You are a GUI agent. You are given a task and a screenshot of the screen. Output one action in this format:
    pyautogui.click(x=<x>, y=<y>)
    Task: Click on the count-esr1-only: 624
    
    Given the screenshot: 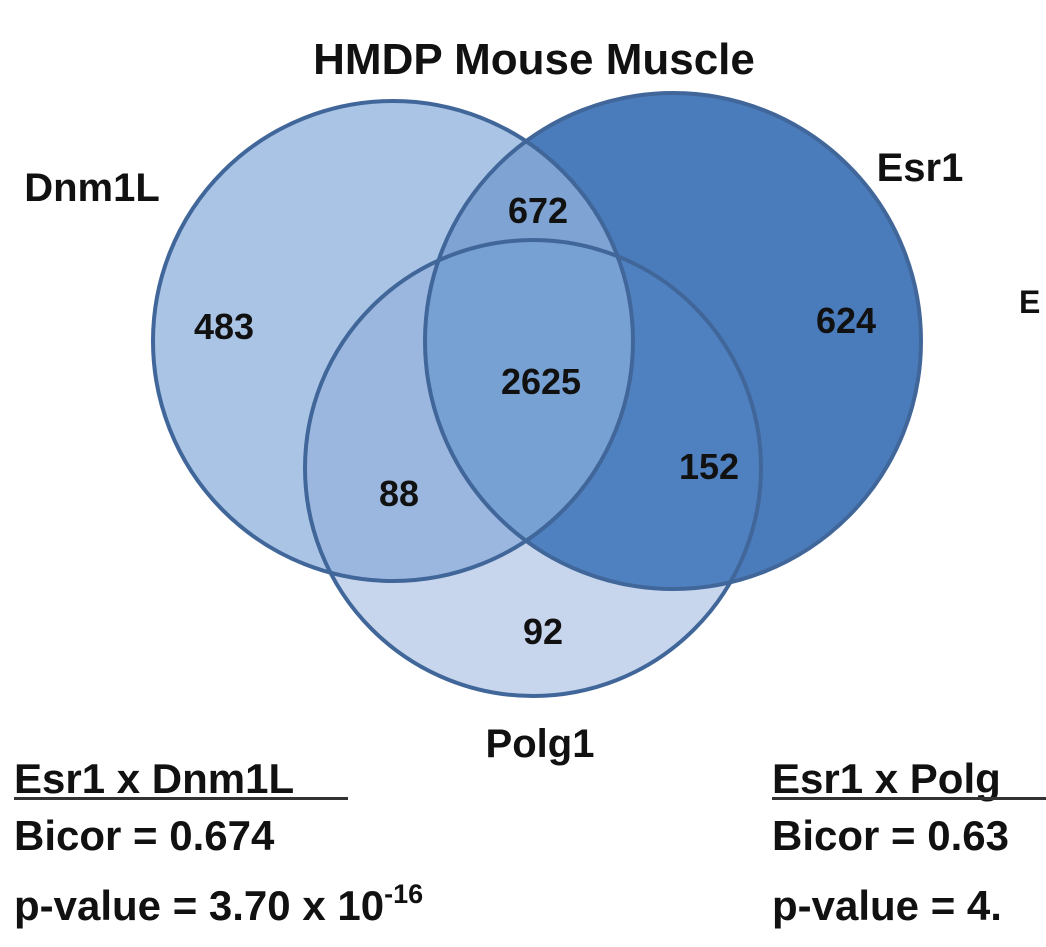 What is the action you would take?
    pyautogui.click(x=846, y=320)
    